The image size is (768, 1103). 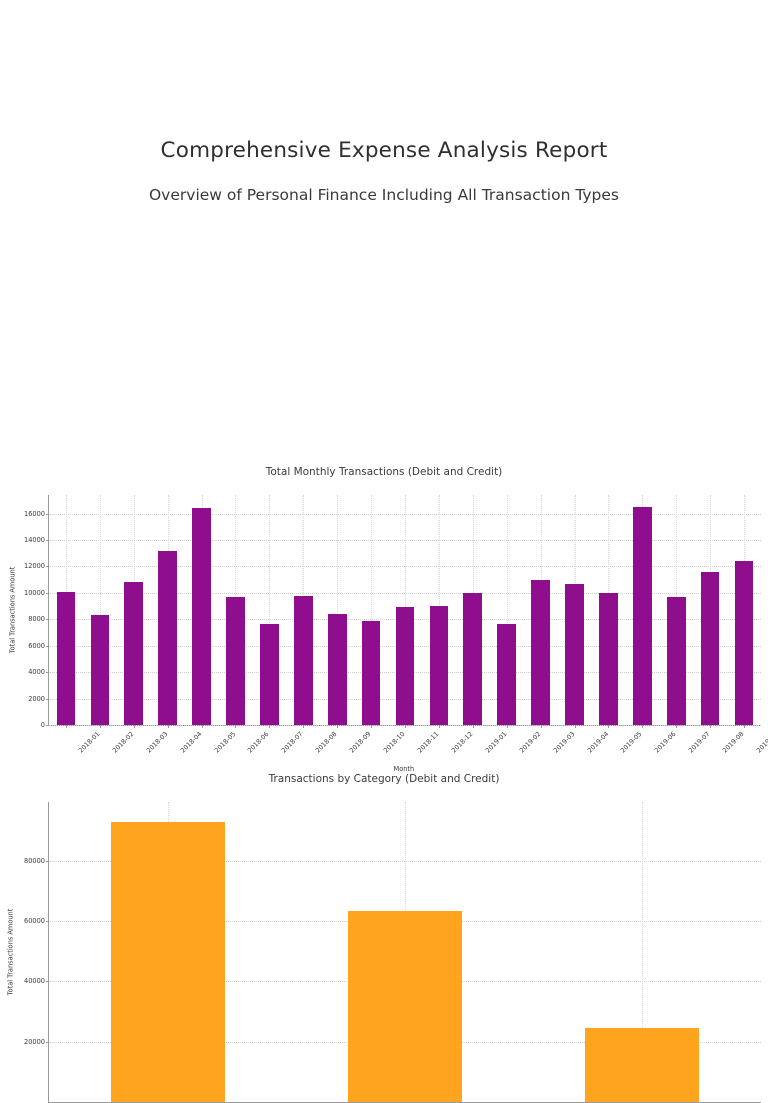 I want to click on x-axis-tick-label: 2018-12, so click(x=462, y=742).